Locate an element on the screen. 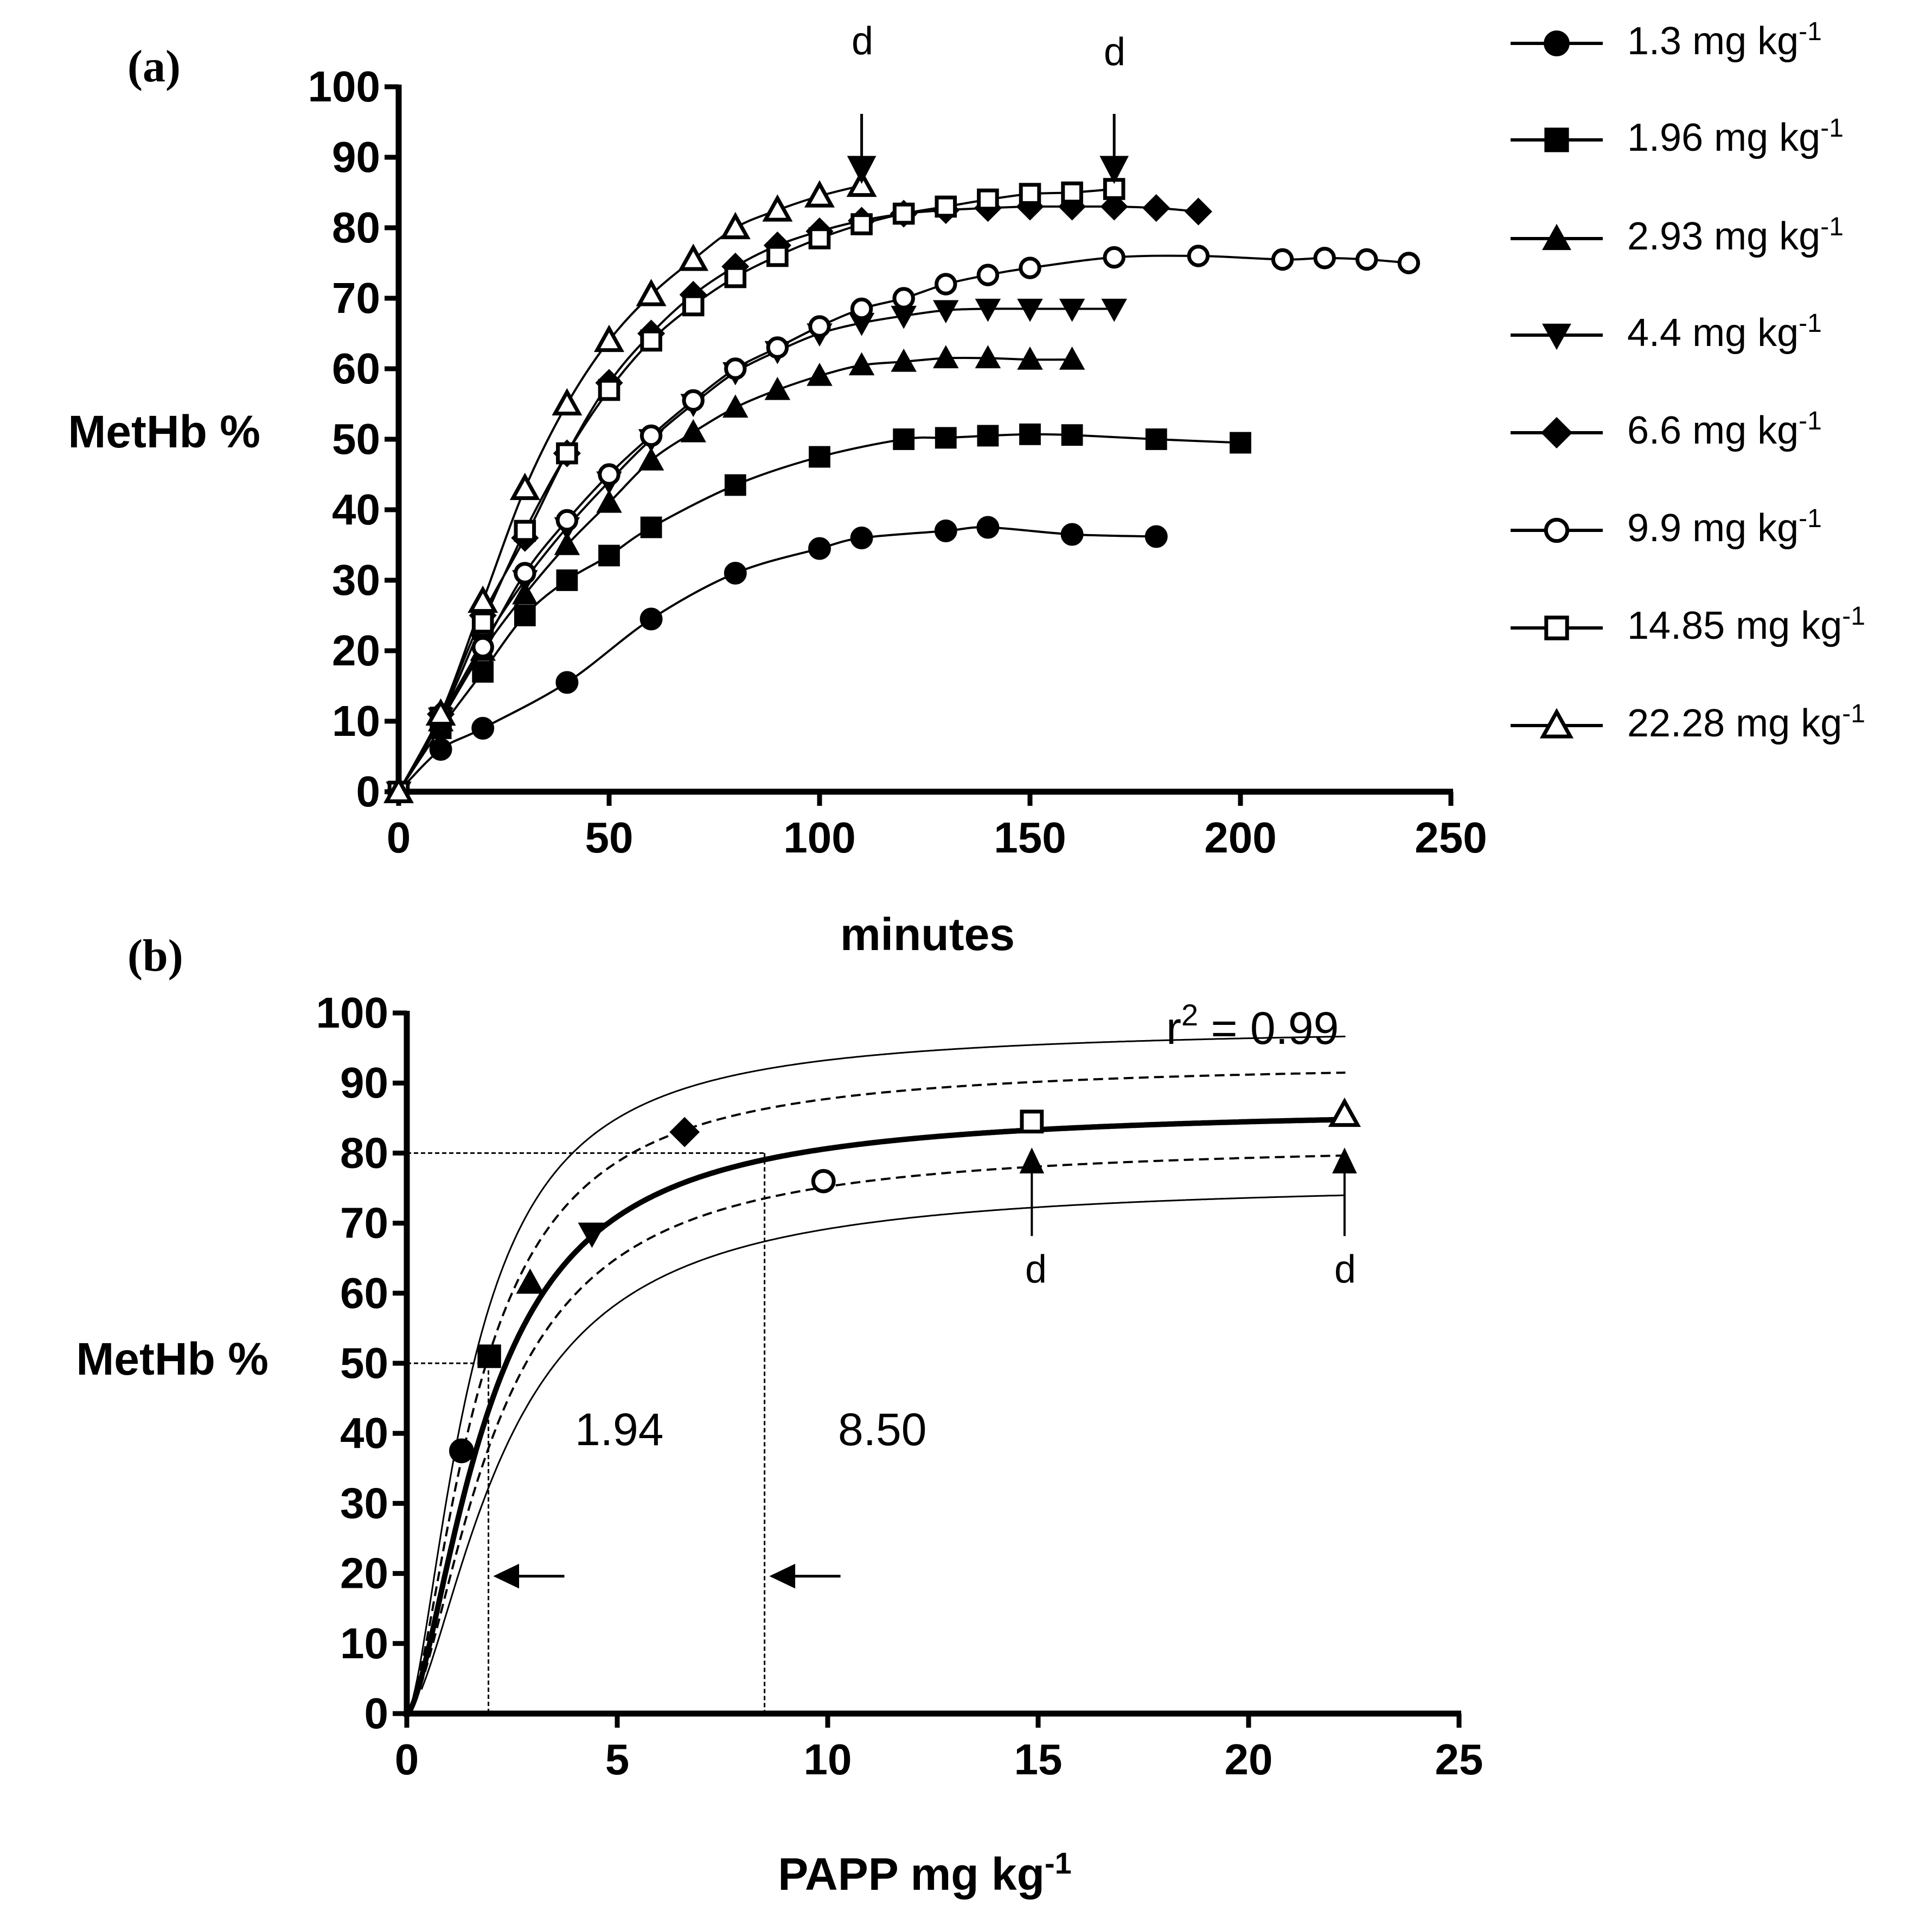 This screenshot has height=1905, width=1932. legend-label-4-4: 4.4 mg kg-1 is located at coordinates (1724, 332).